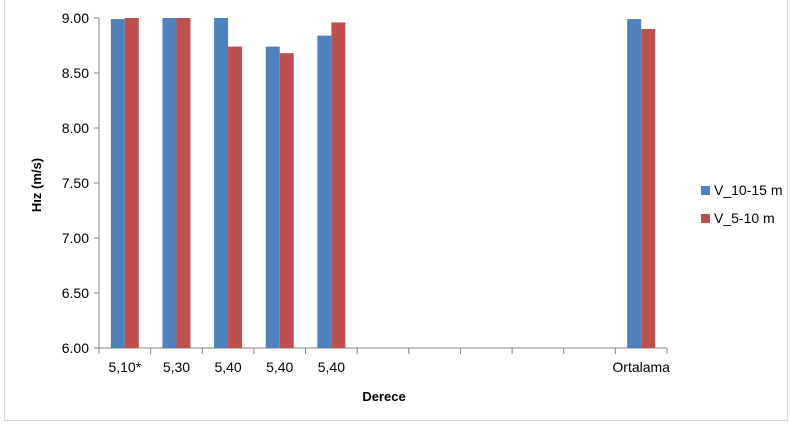 The image size is (790, 426). What do you see at coordinates (75, 183) in the screenshot?
I see `y-tick-label: 7.50` at bounding box center [75, 183].